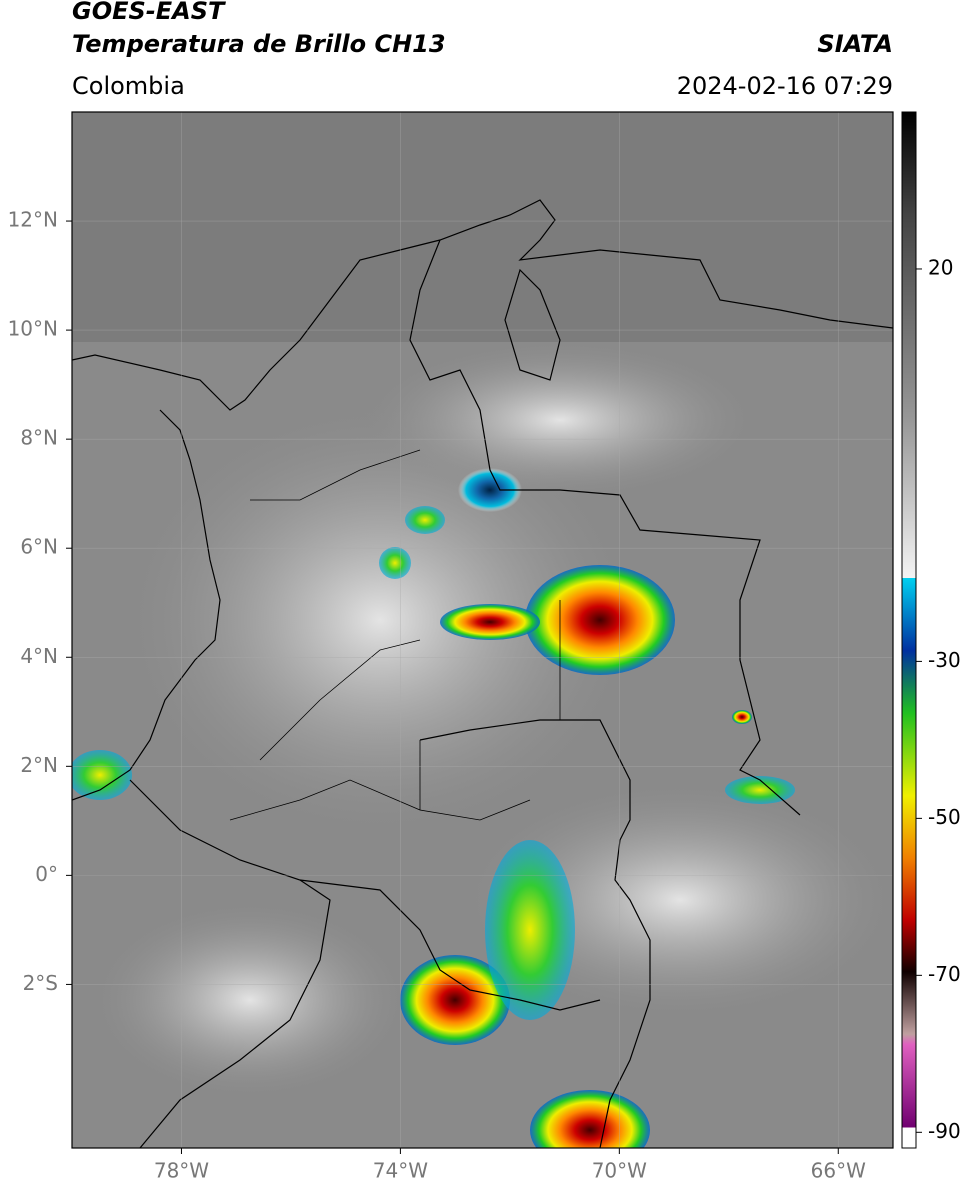 The width and height of the screenshot is (966, 1194). I want to click on colorbar-tick-label: -50, so click(944, 817).